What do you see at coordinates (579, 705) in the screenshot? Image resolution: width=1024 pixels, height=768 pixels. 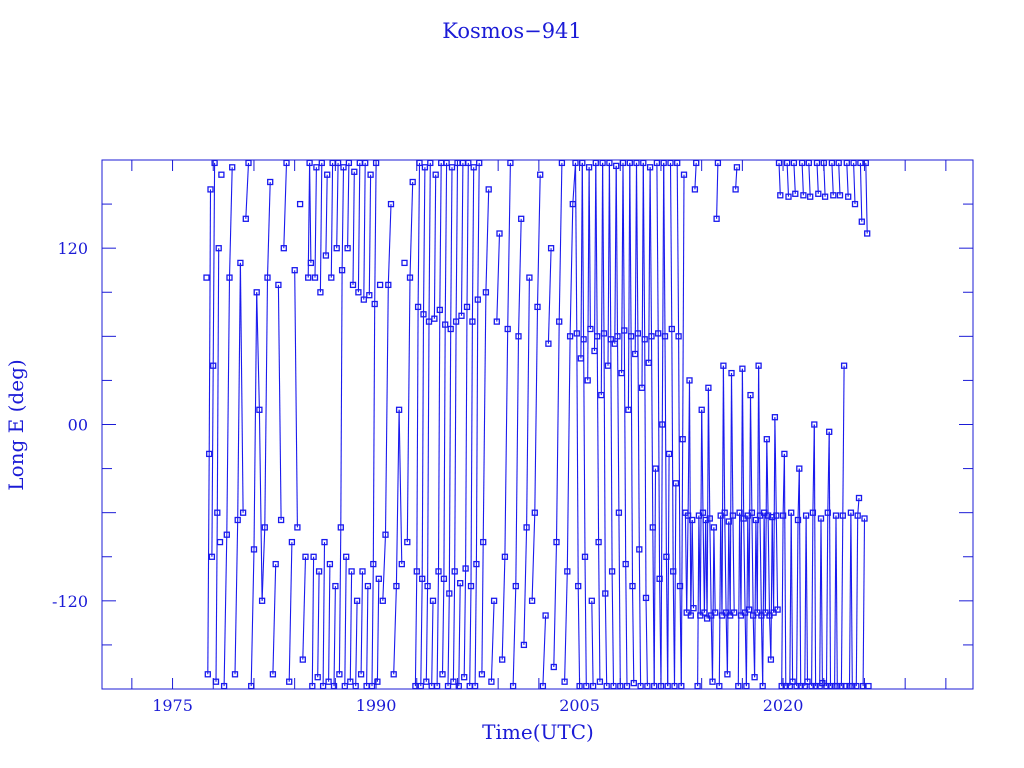 I see `x-tick-label: 2005` at bounding box center [579, 705].